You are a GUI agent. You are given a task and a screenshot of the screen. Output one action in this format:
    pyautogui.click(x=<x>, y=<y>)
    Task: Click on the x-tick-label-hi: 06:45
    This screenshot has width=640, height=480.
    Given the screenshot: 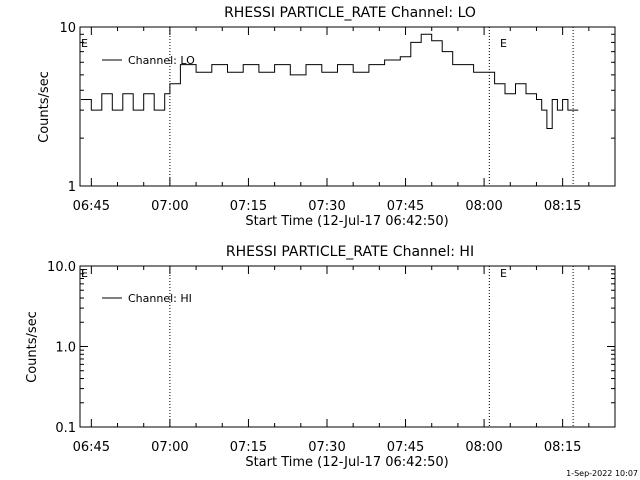 What is the action you would take?
    pyautogui.click(x=91, y=447)
    